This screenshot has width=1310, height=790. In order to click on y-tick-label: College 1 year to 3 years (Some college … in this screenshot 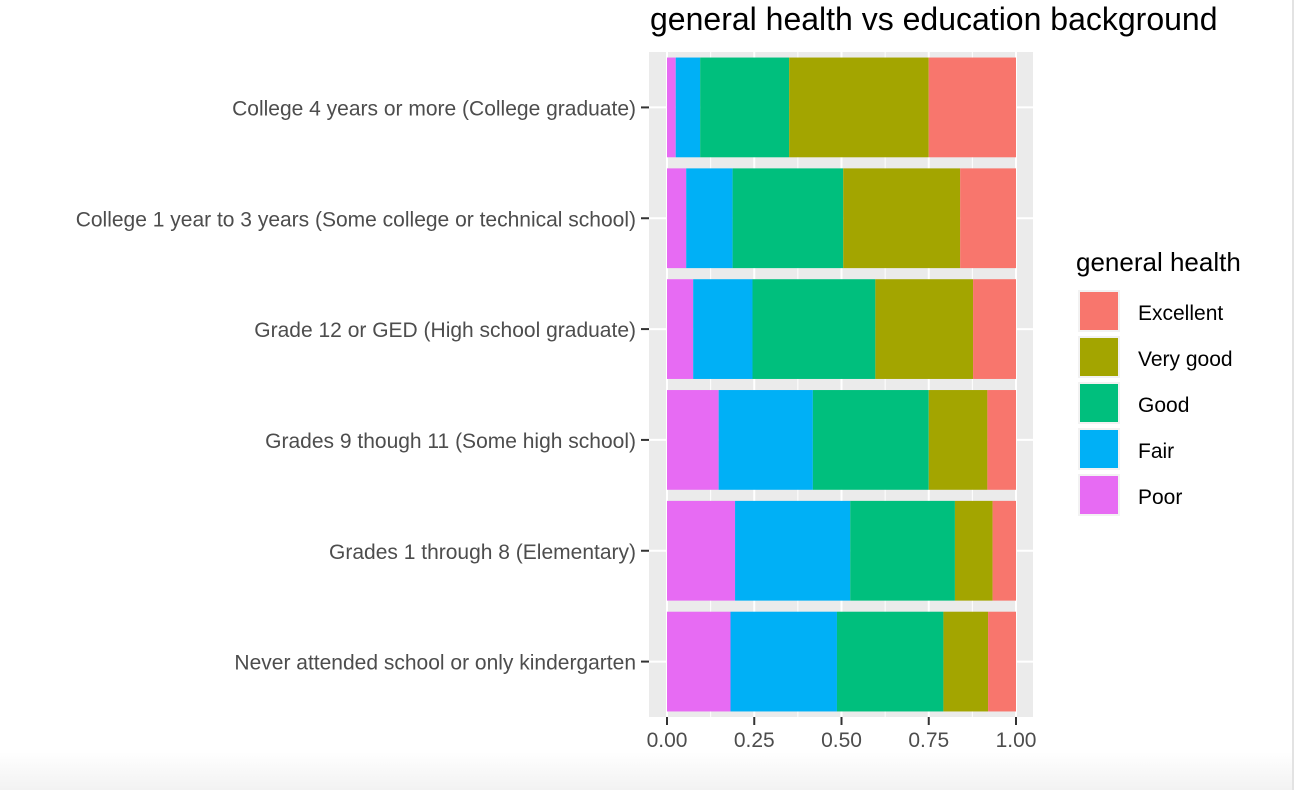, I will do `click(356, 219)`.